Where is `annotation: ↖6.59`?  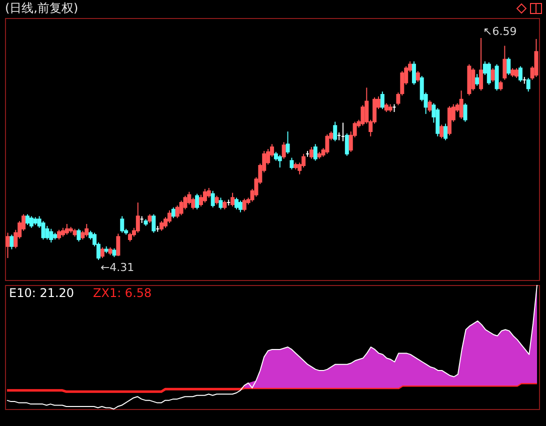
annotation: ↖6.59 is located at coordinates (500, 31).